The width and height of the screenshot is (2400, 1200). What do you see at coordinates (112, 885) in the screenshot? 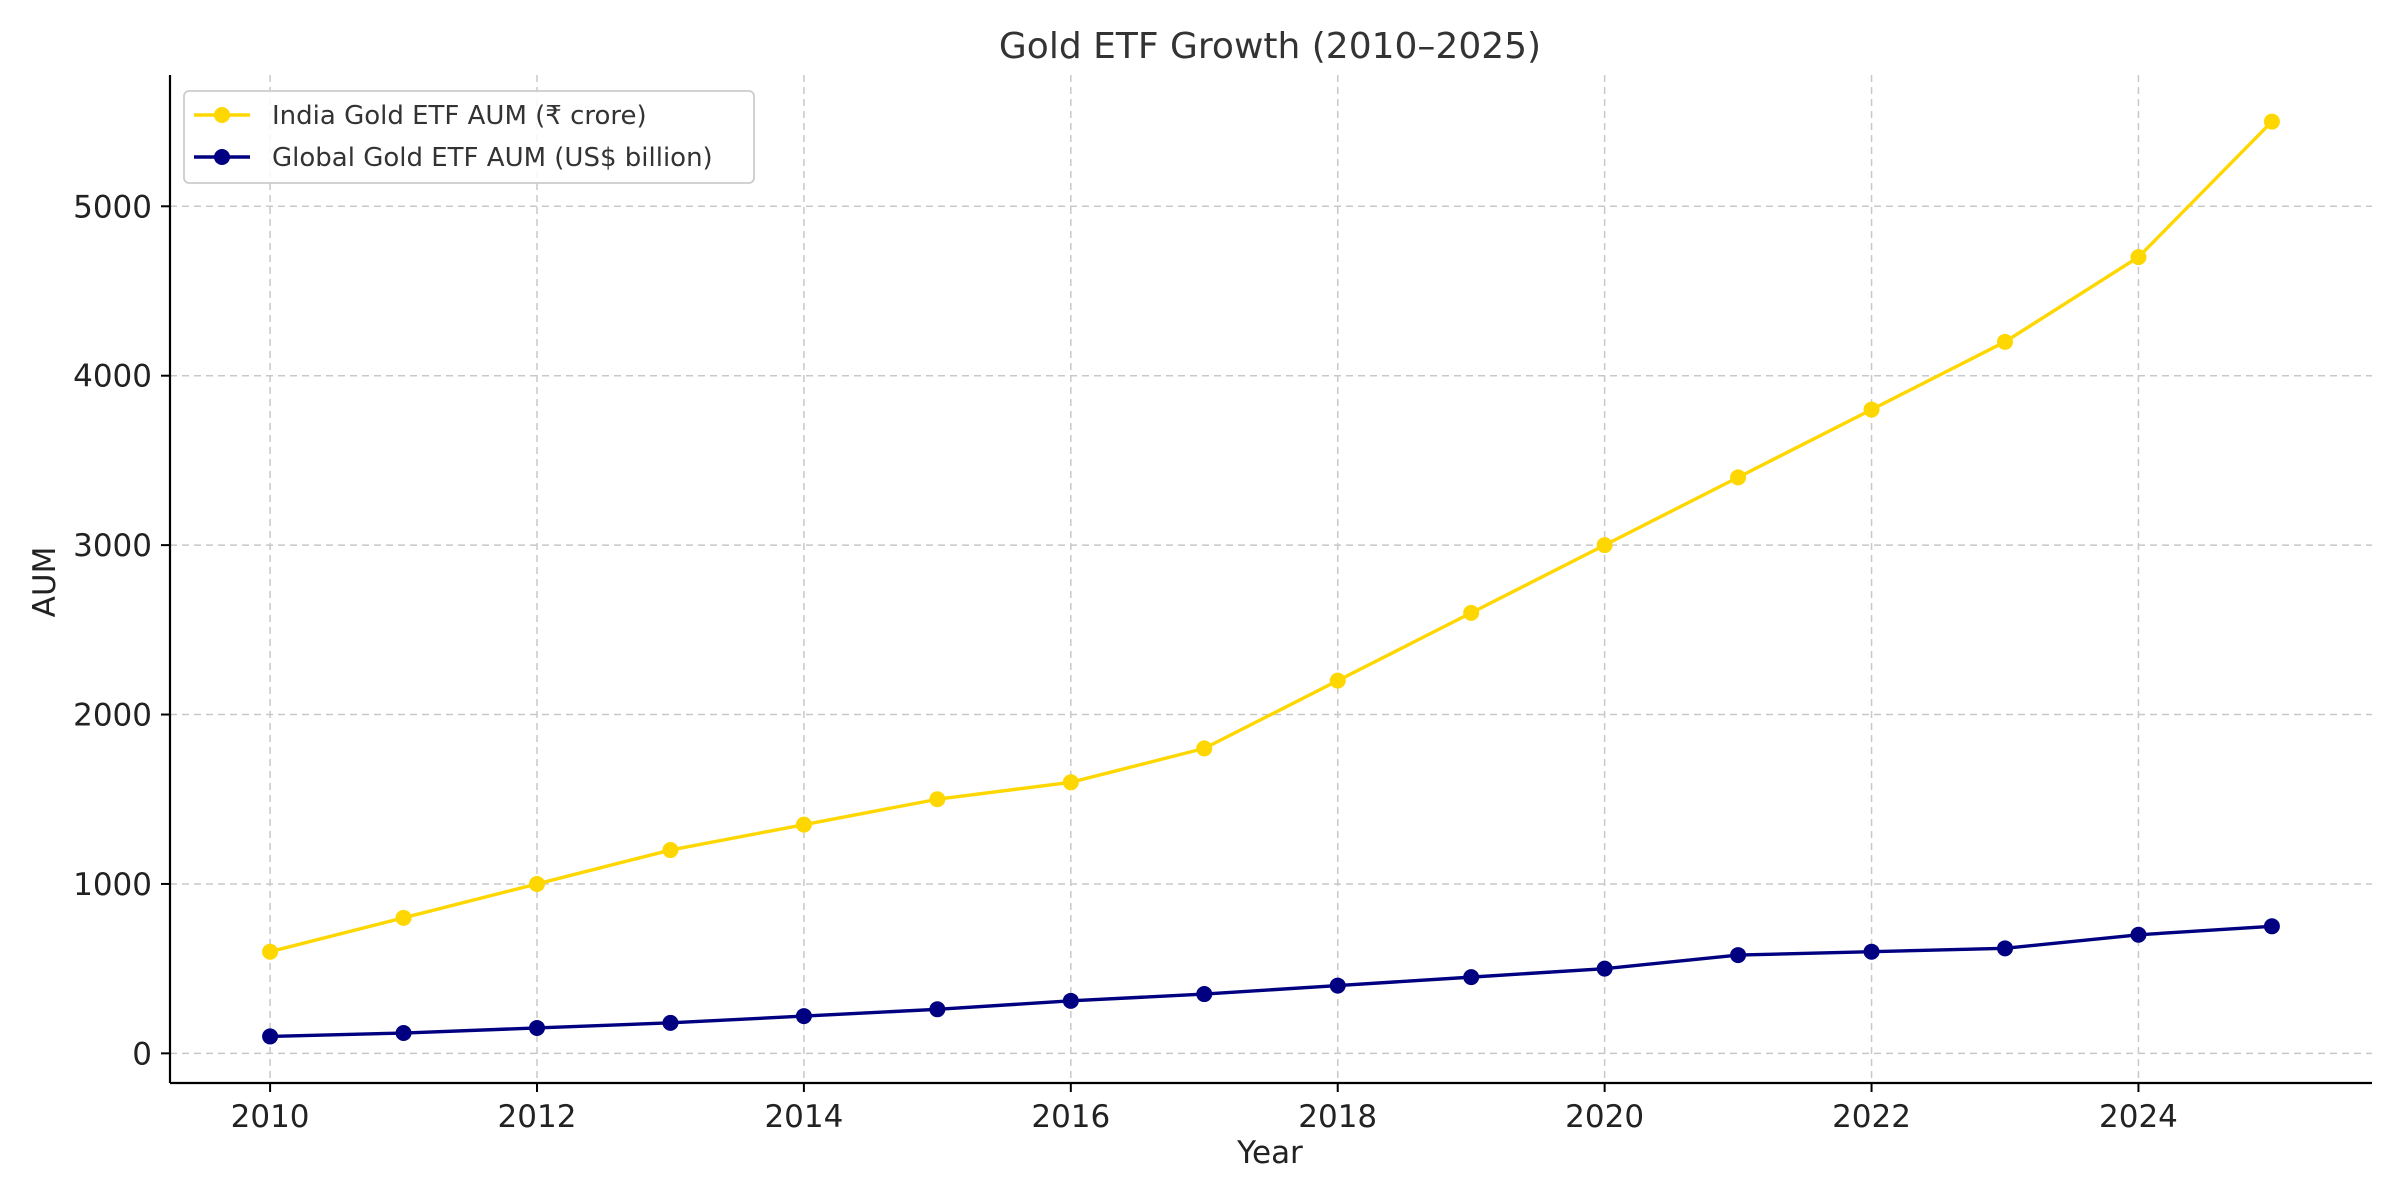
I see `y-tick-label: 1000` at bounding box center [112, 885].